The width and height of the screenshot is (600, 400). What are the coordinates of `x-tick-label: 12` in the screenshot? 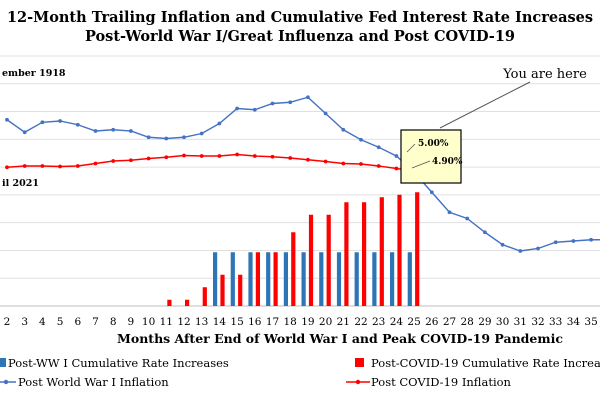 It's located at (183, 322).